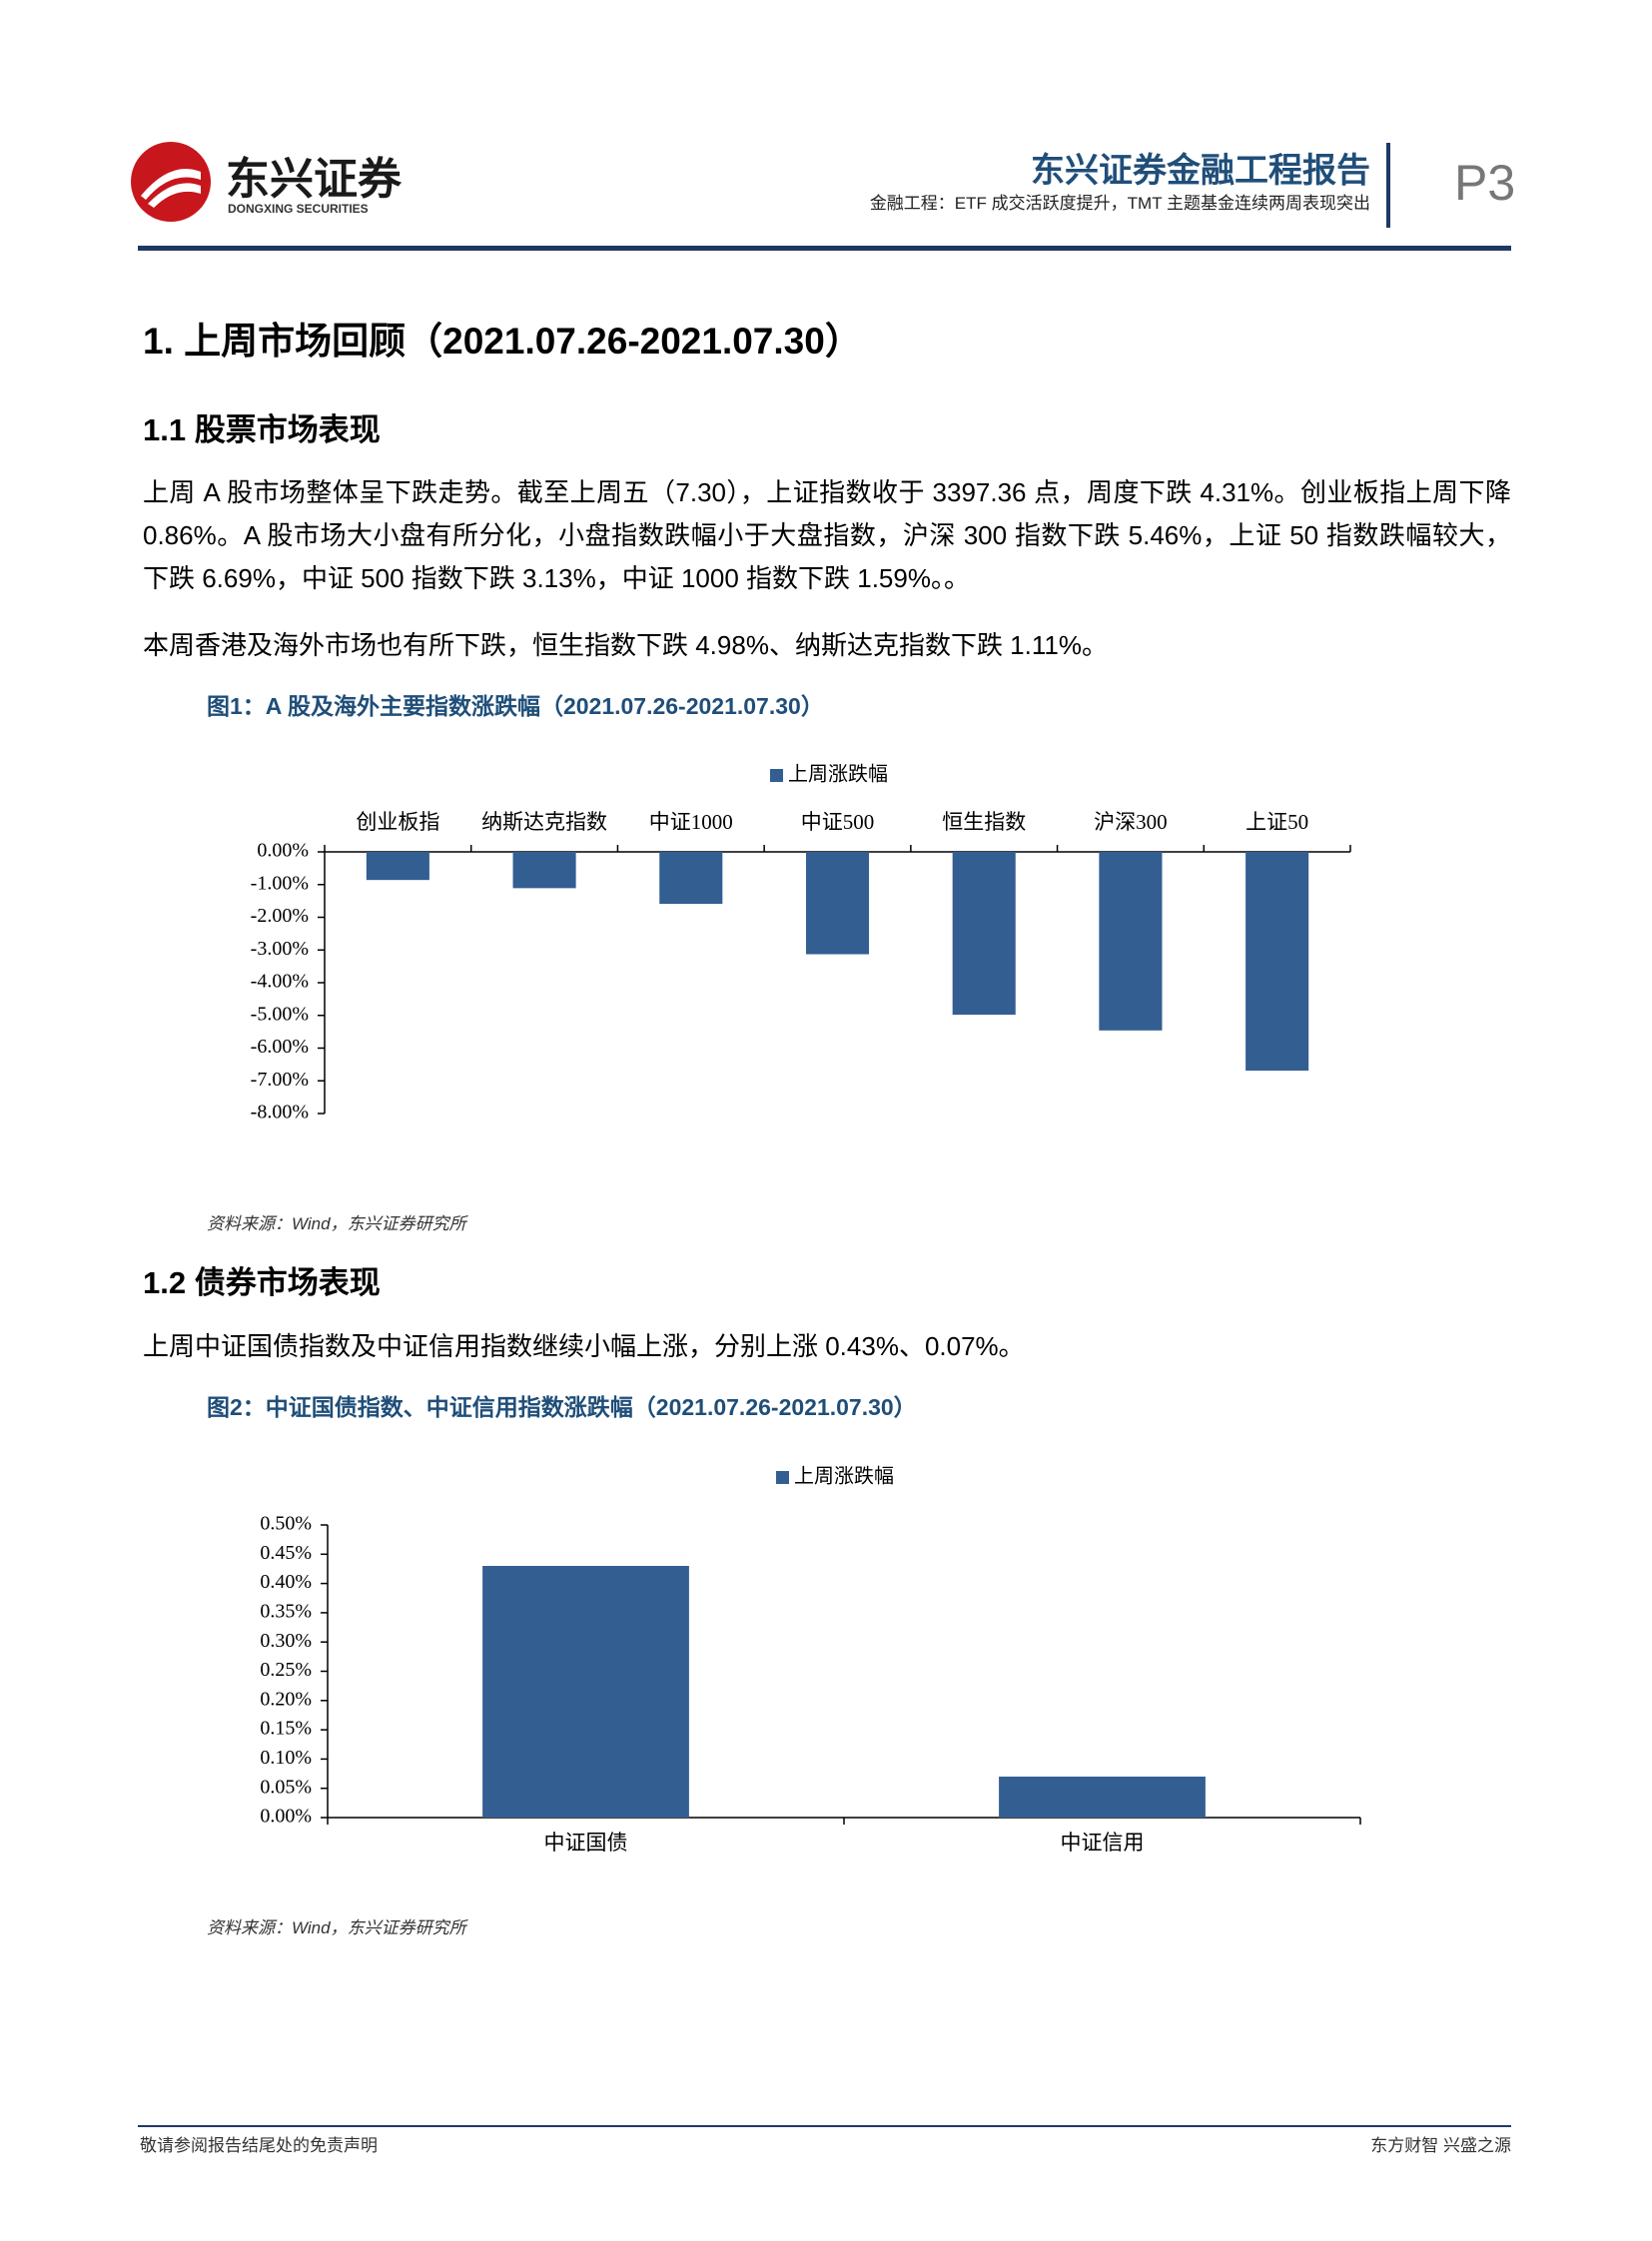  What do you see at coordinates (280, 1112) in the screenshot?
I see `y-tick-label: -8.00%` at bounding box center [280, 1112].